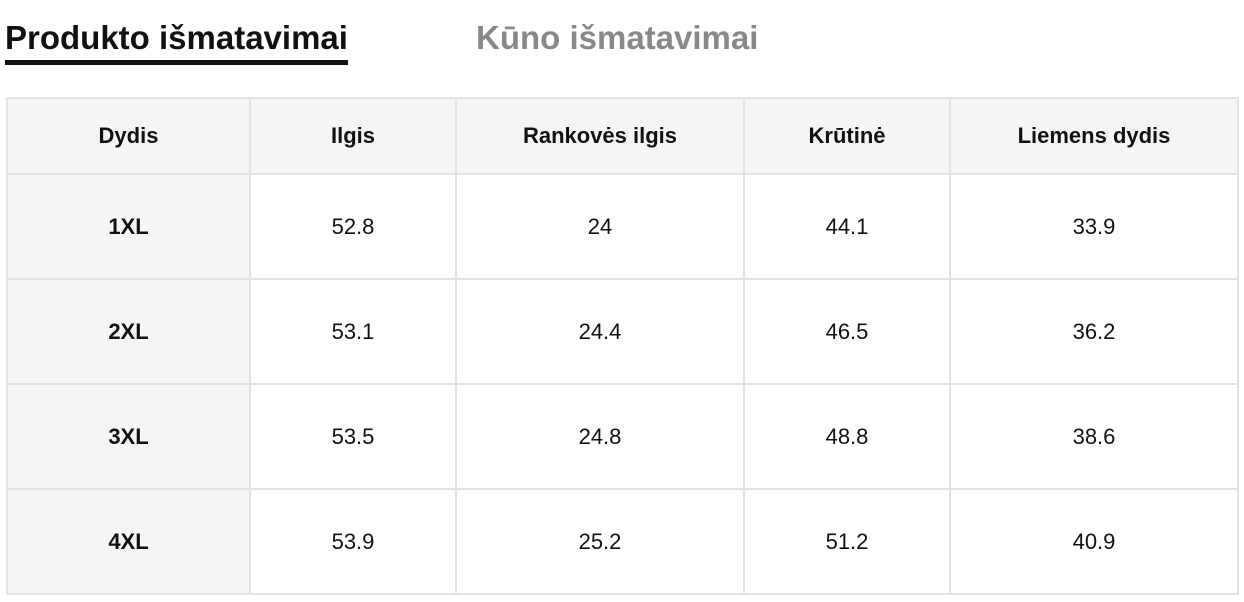 The width and height of the screenshot is (1244, 602). Describe the element at coordinates (1094, 226) in the screenshot. I see `cell: 33.9` at that location.